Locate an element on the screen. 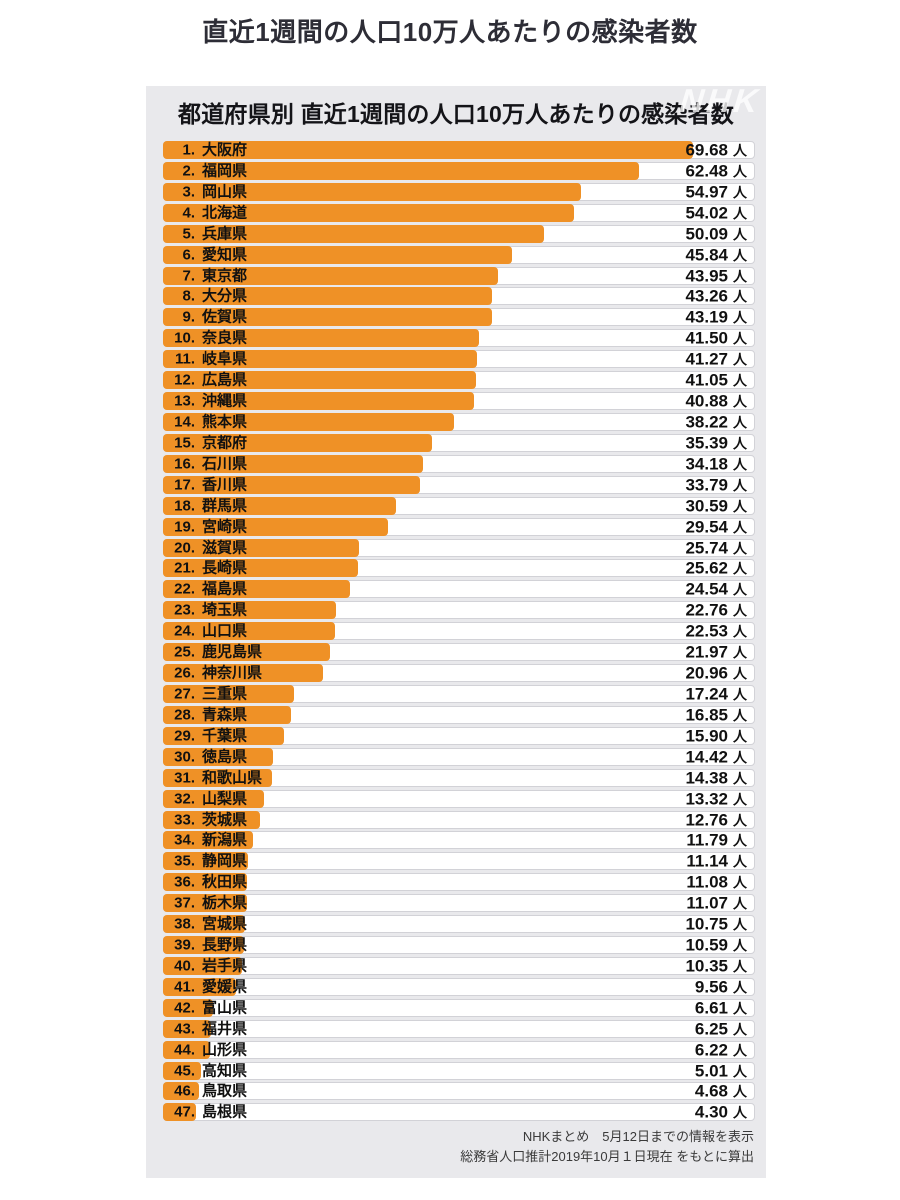  row-rank: 29. is located at coordinates (184, 736).